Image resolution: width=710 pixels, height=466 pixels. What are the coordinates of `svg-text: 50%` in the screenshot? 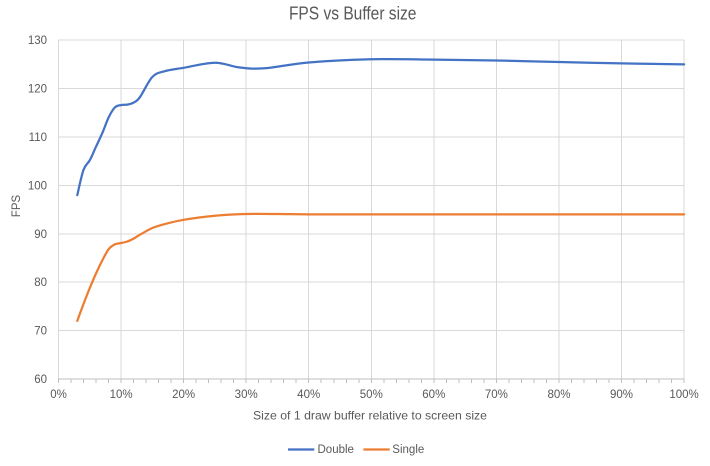 It's located at (371, 395).